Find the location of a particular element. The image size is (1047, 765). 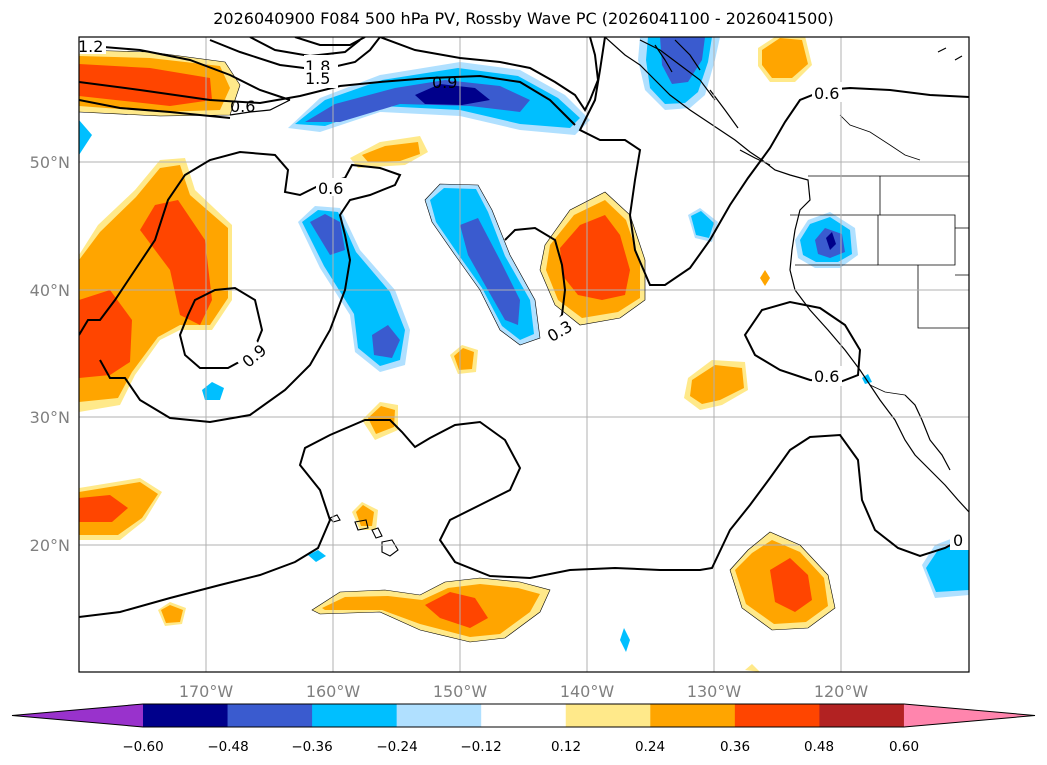

colorbar-tick-label: 0.24 is located at coordinates (650, 747).